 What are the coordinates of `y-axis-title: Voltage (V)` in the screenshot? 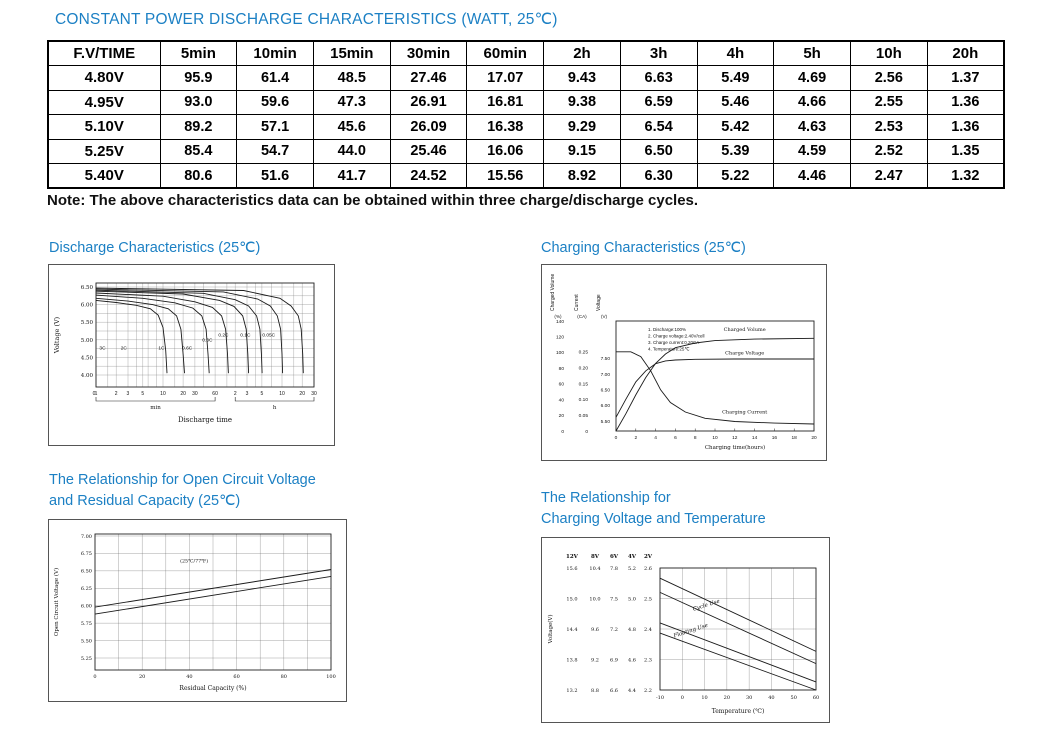 It's located at (57, 335).